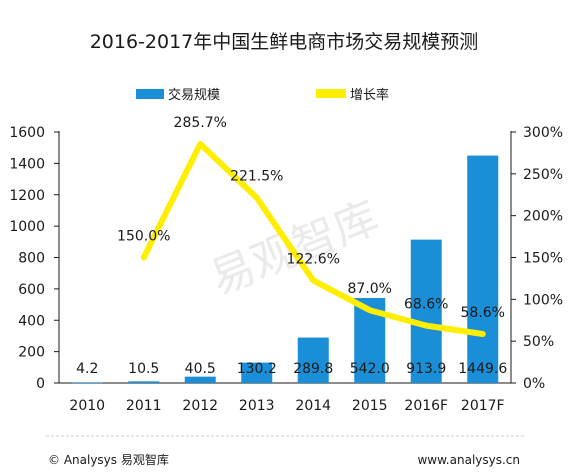 The width and height of the screenshot is (569, 476). I want to click on growth-data-label: 285.7%, so click(200, 123).